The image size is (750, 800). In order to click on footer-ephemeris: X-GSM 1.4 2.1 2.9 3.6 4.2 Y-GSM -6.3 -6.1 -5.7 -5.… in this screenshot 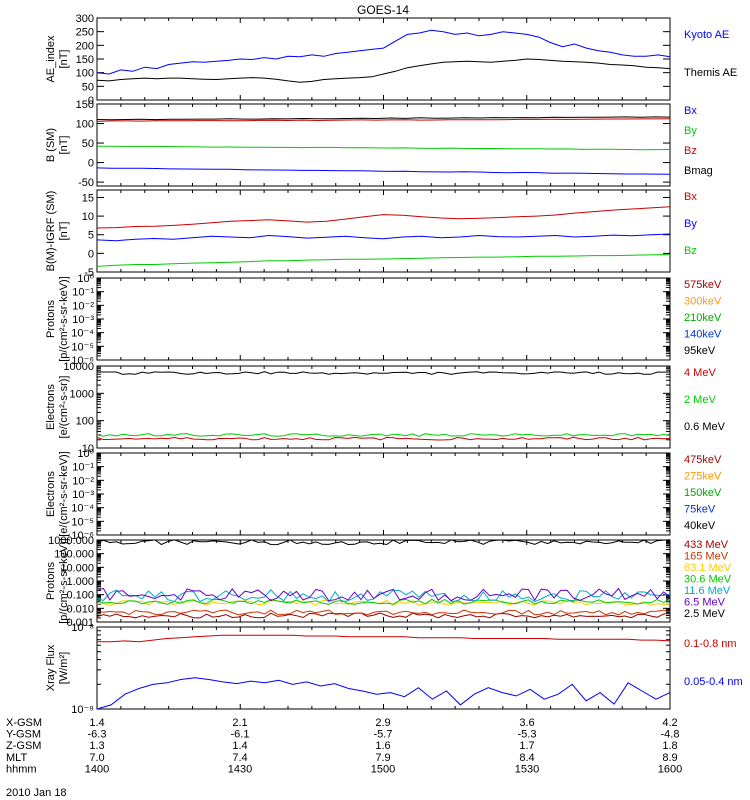, I will do `click(344, 746)`.